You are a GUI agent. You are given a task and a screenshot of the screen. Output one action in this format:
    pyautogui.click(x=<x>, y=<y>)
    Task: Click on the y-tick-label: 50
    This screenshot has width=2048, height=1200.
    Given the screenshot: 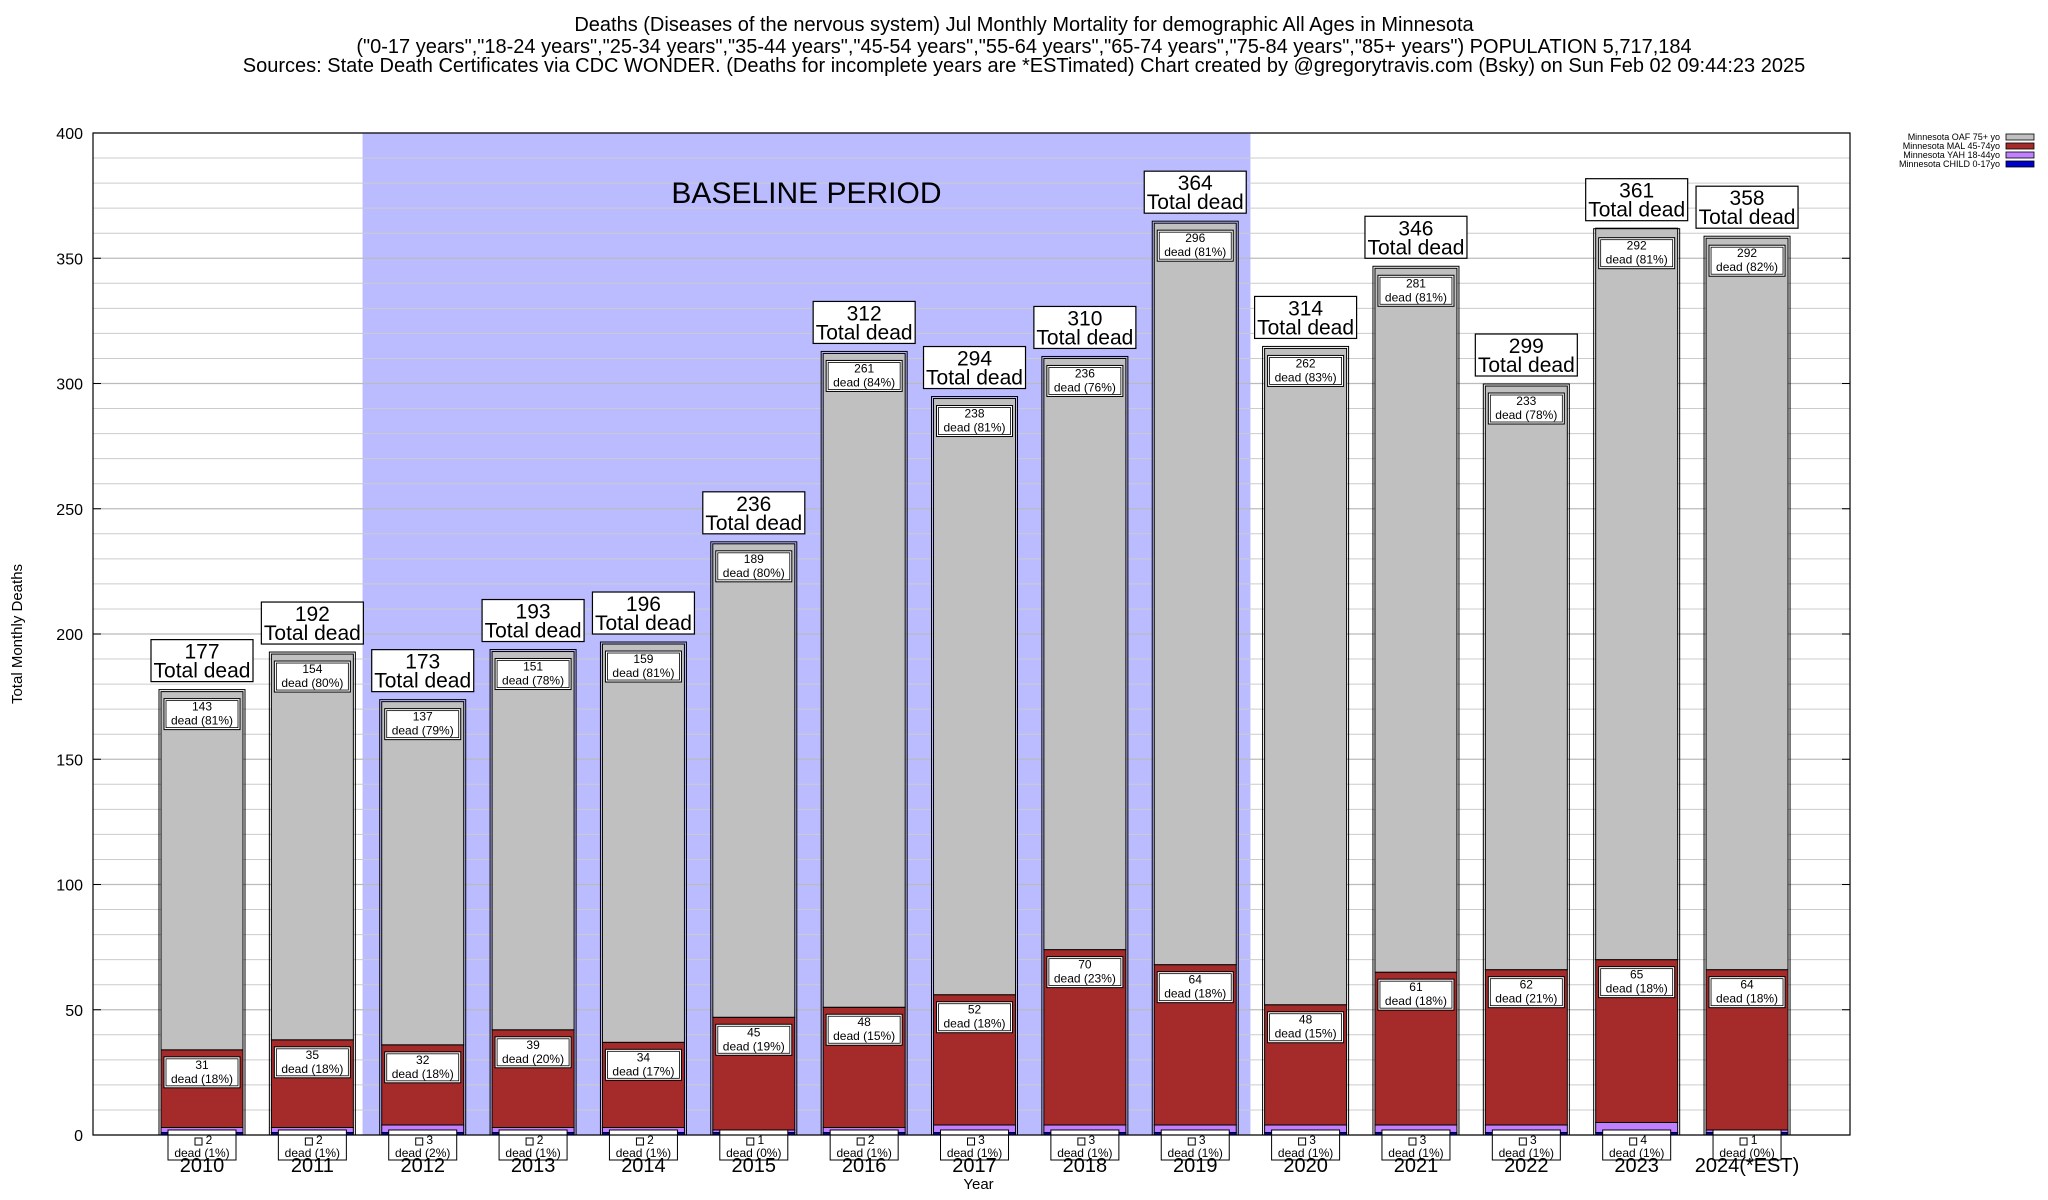 What is the action you would take?
    pyautogui.click(x=74, y=1011)
    